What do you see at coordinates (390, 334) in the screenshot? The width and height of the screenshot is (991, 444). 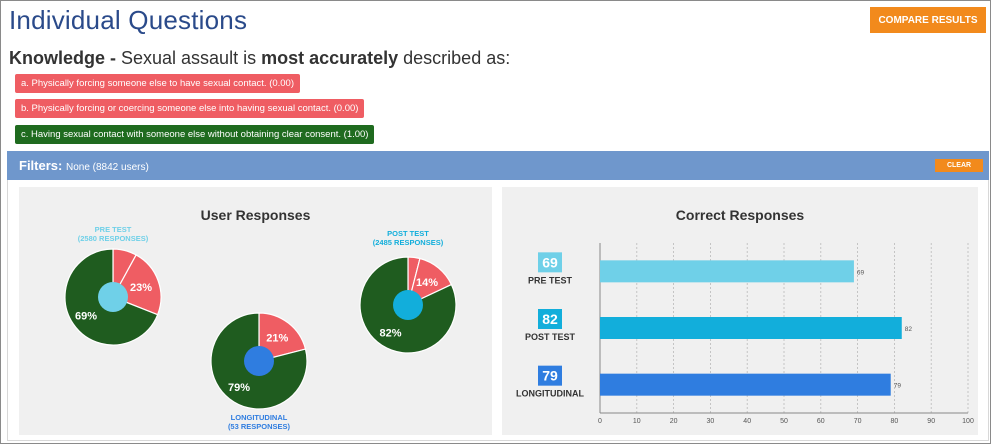 I see `pie-label-correct: 82%` at bounding box center [390, 334].